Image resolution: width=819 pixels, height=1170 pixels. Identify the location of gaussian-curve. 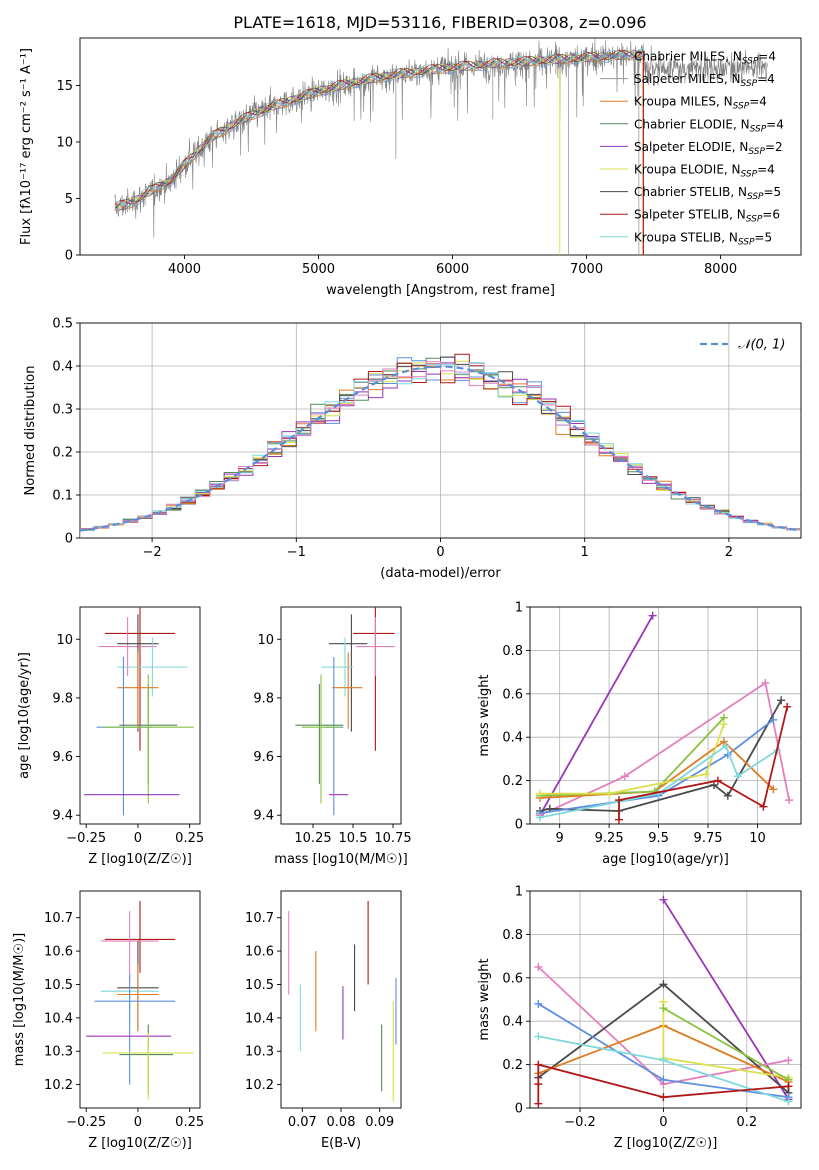
(440, 448).